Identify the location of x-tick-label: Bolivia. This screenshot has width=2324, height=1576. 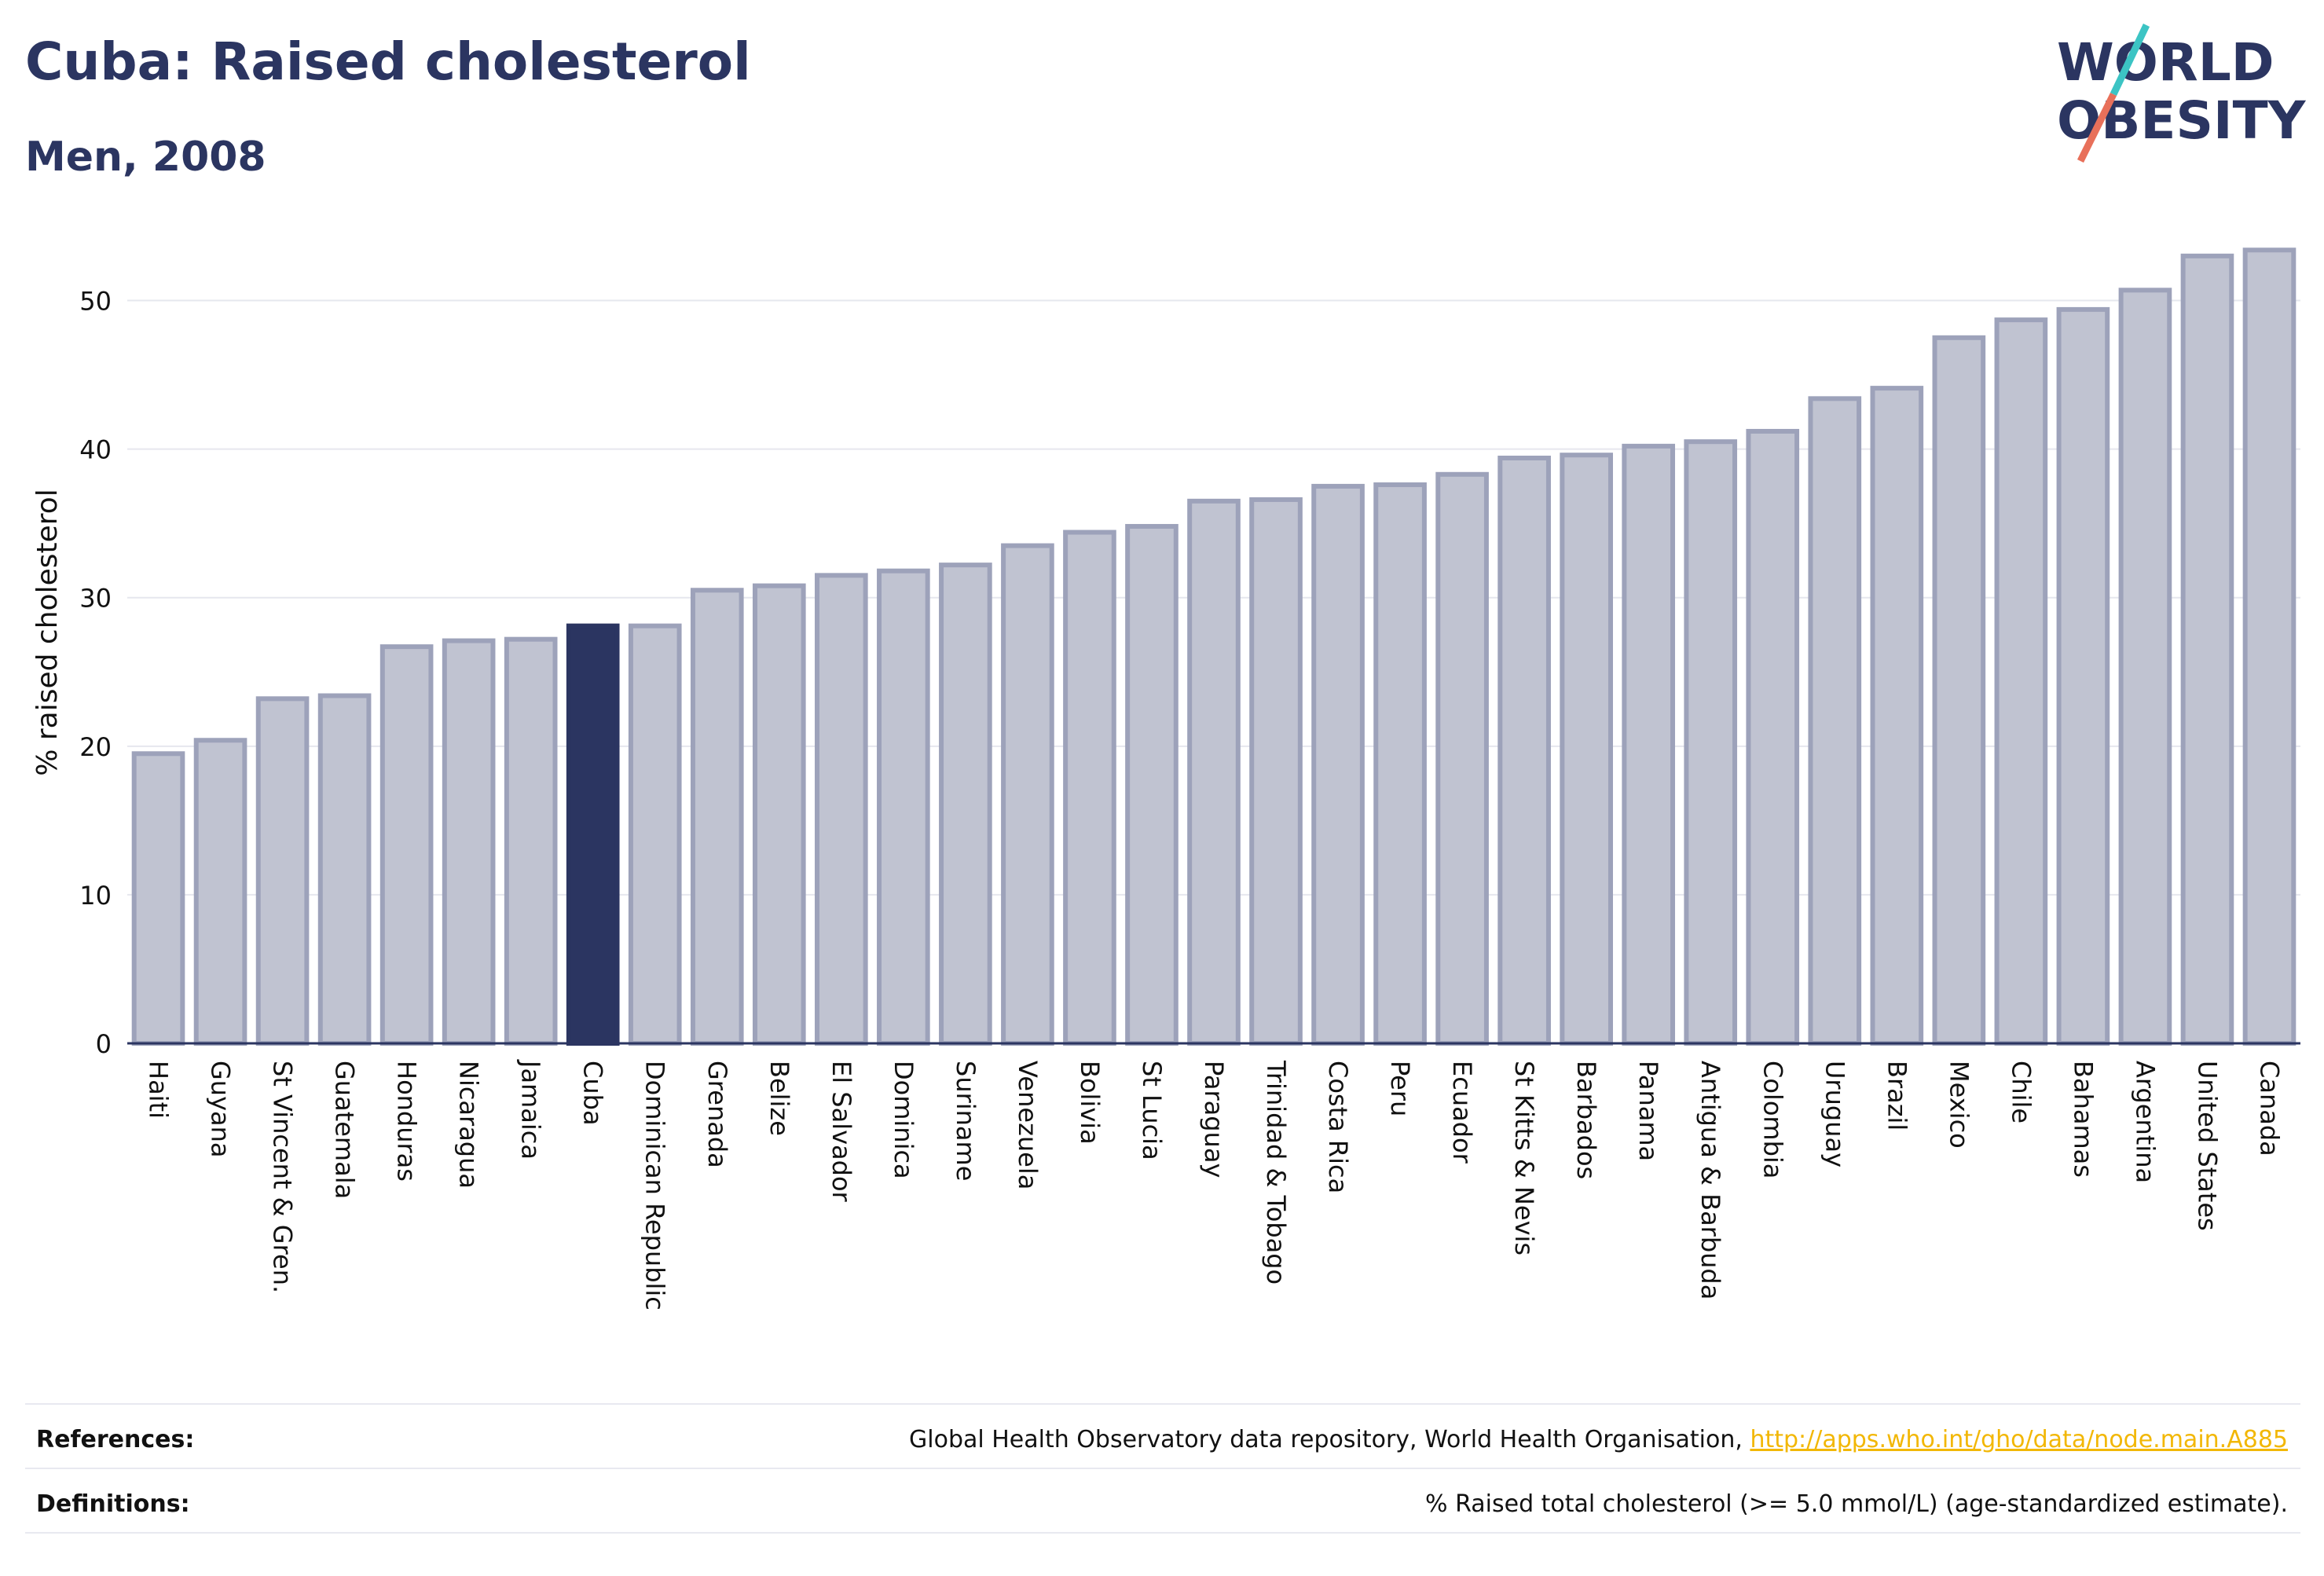
(1090, 1103).